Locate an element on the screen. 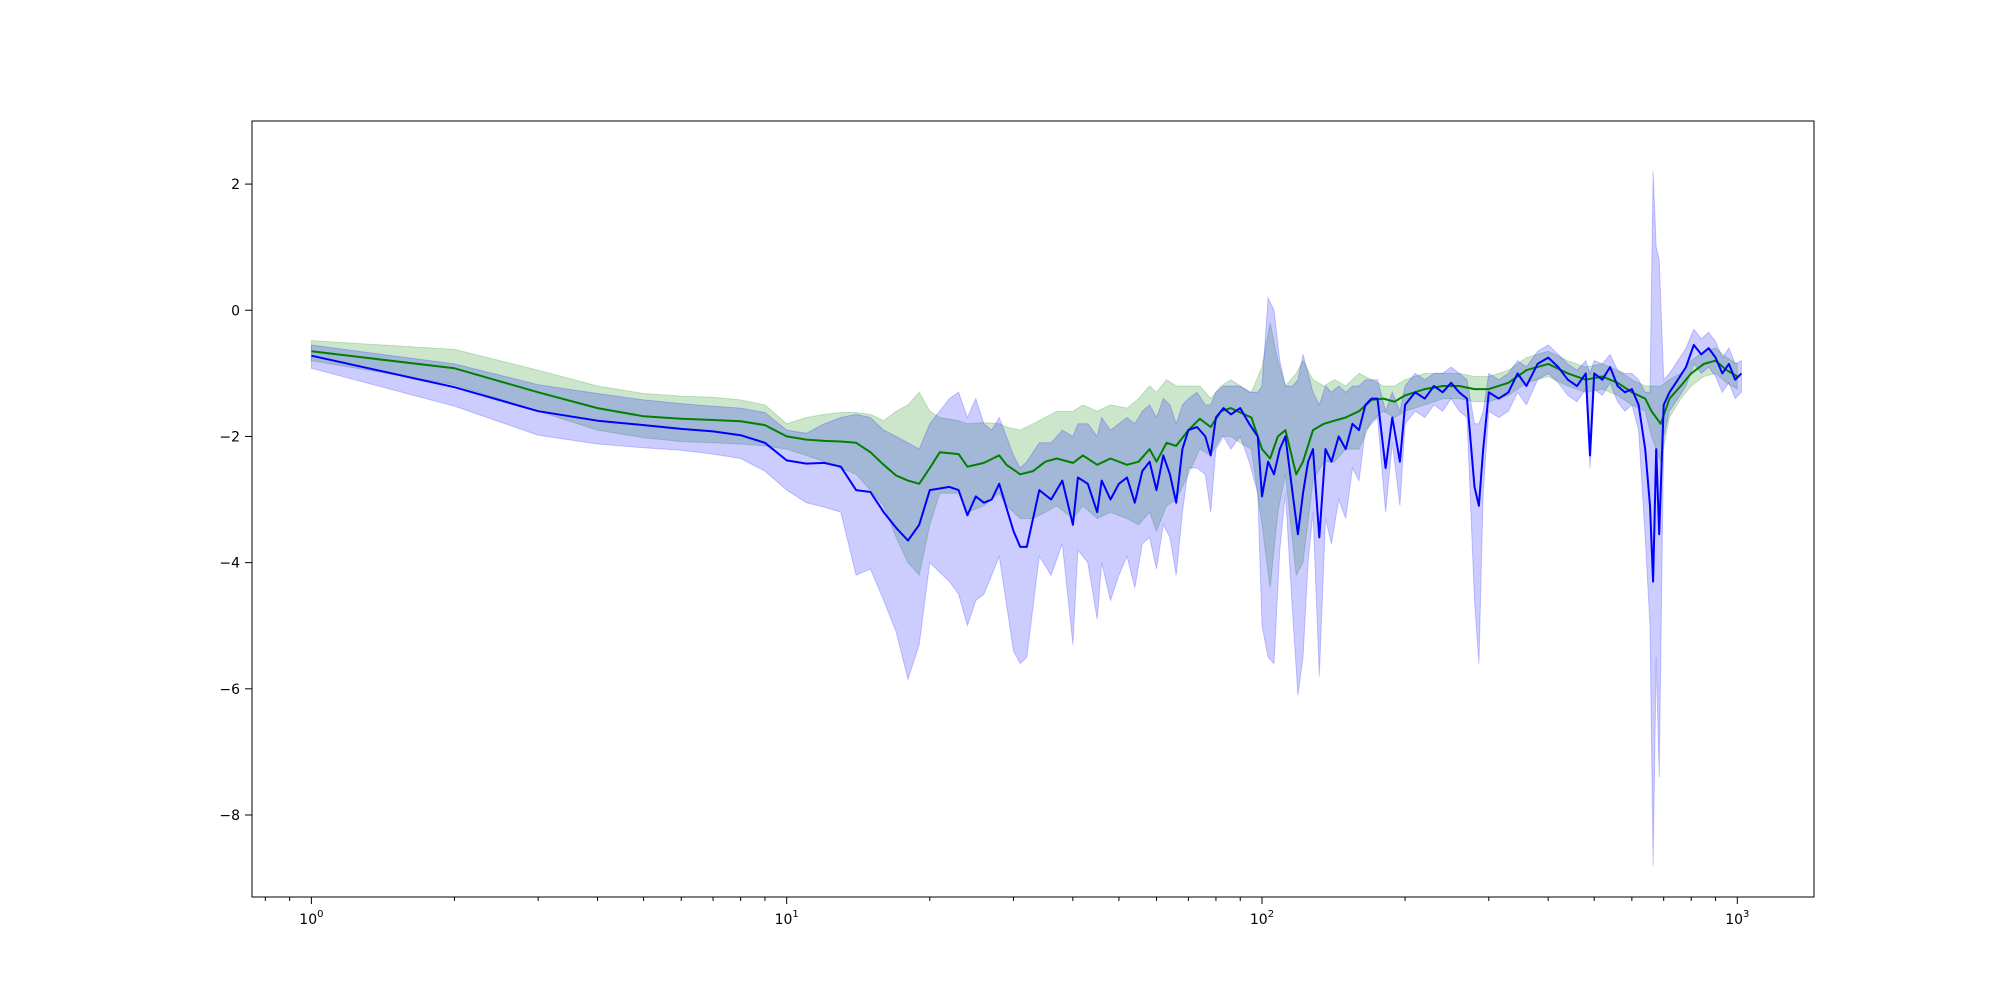  y-tick-label: −4 is located at coordinates (229, 564).